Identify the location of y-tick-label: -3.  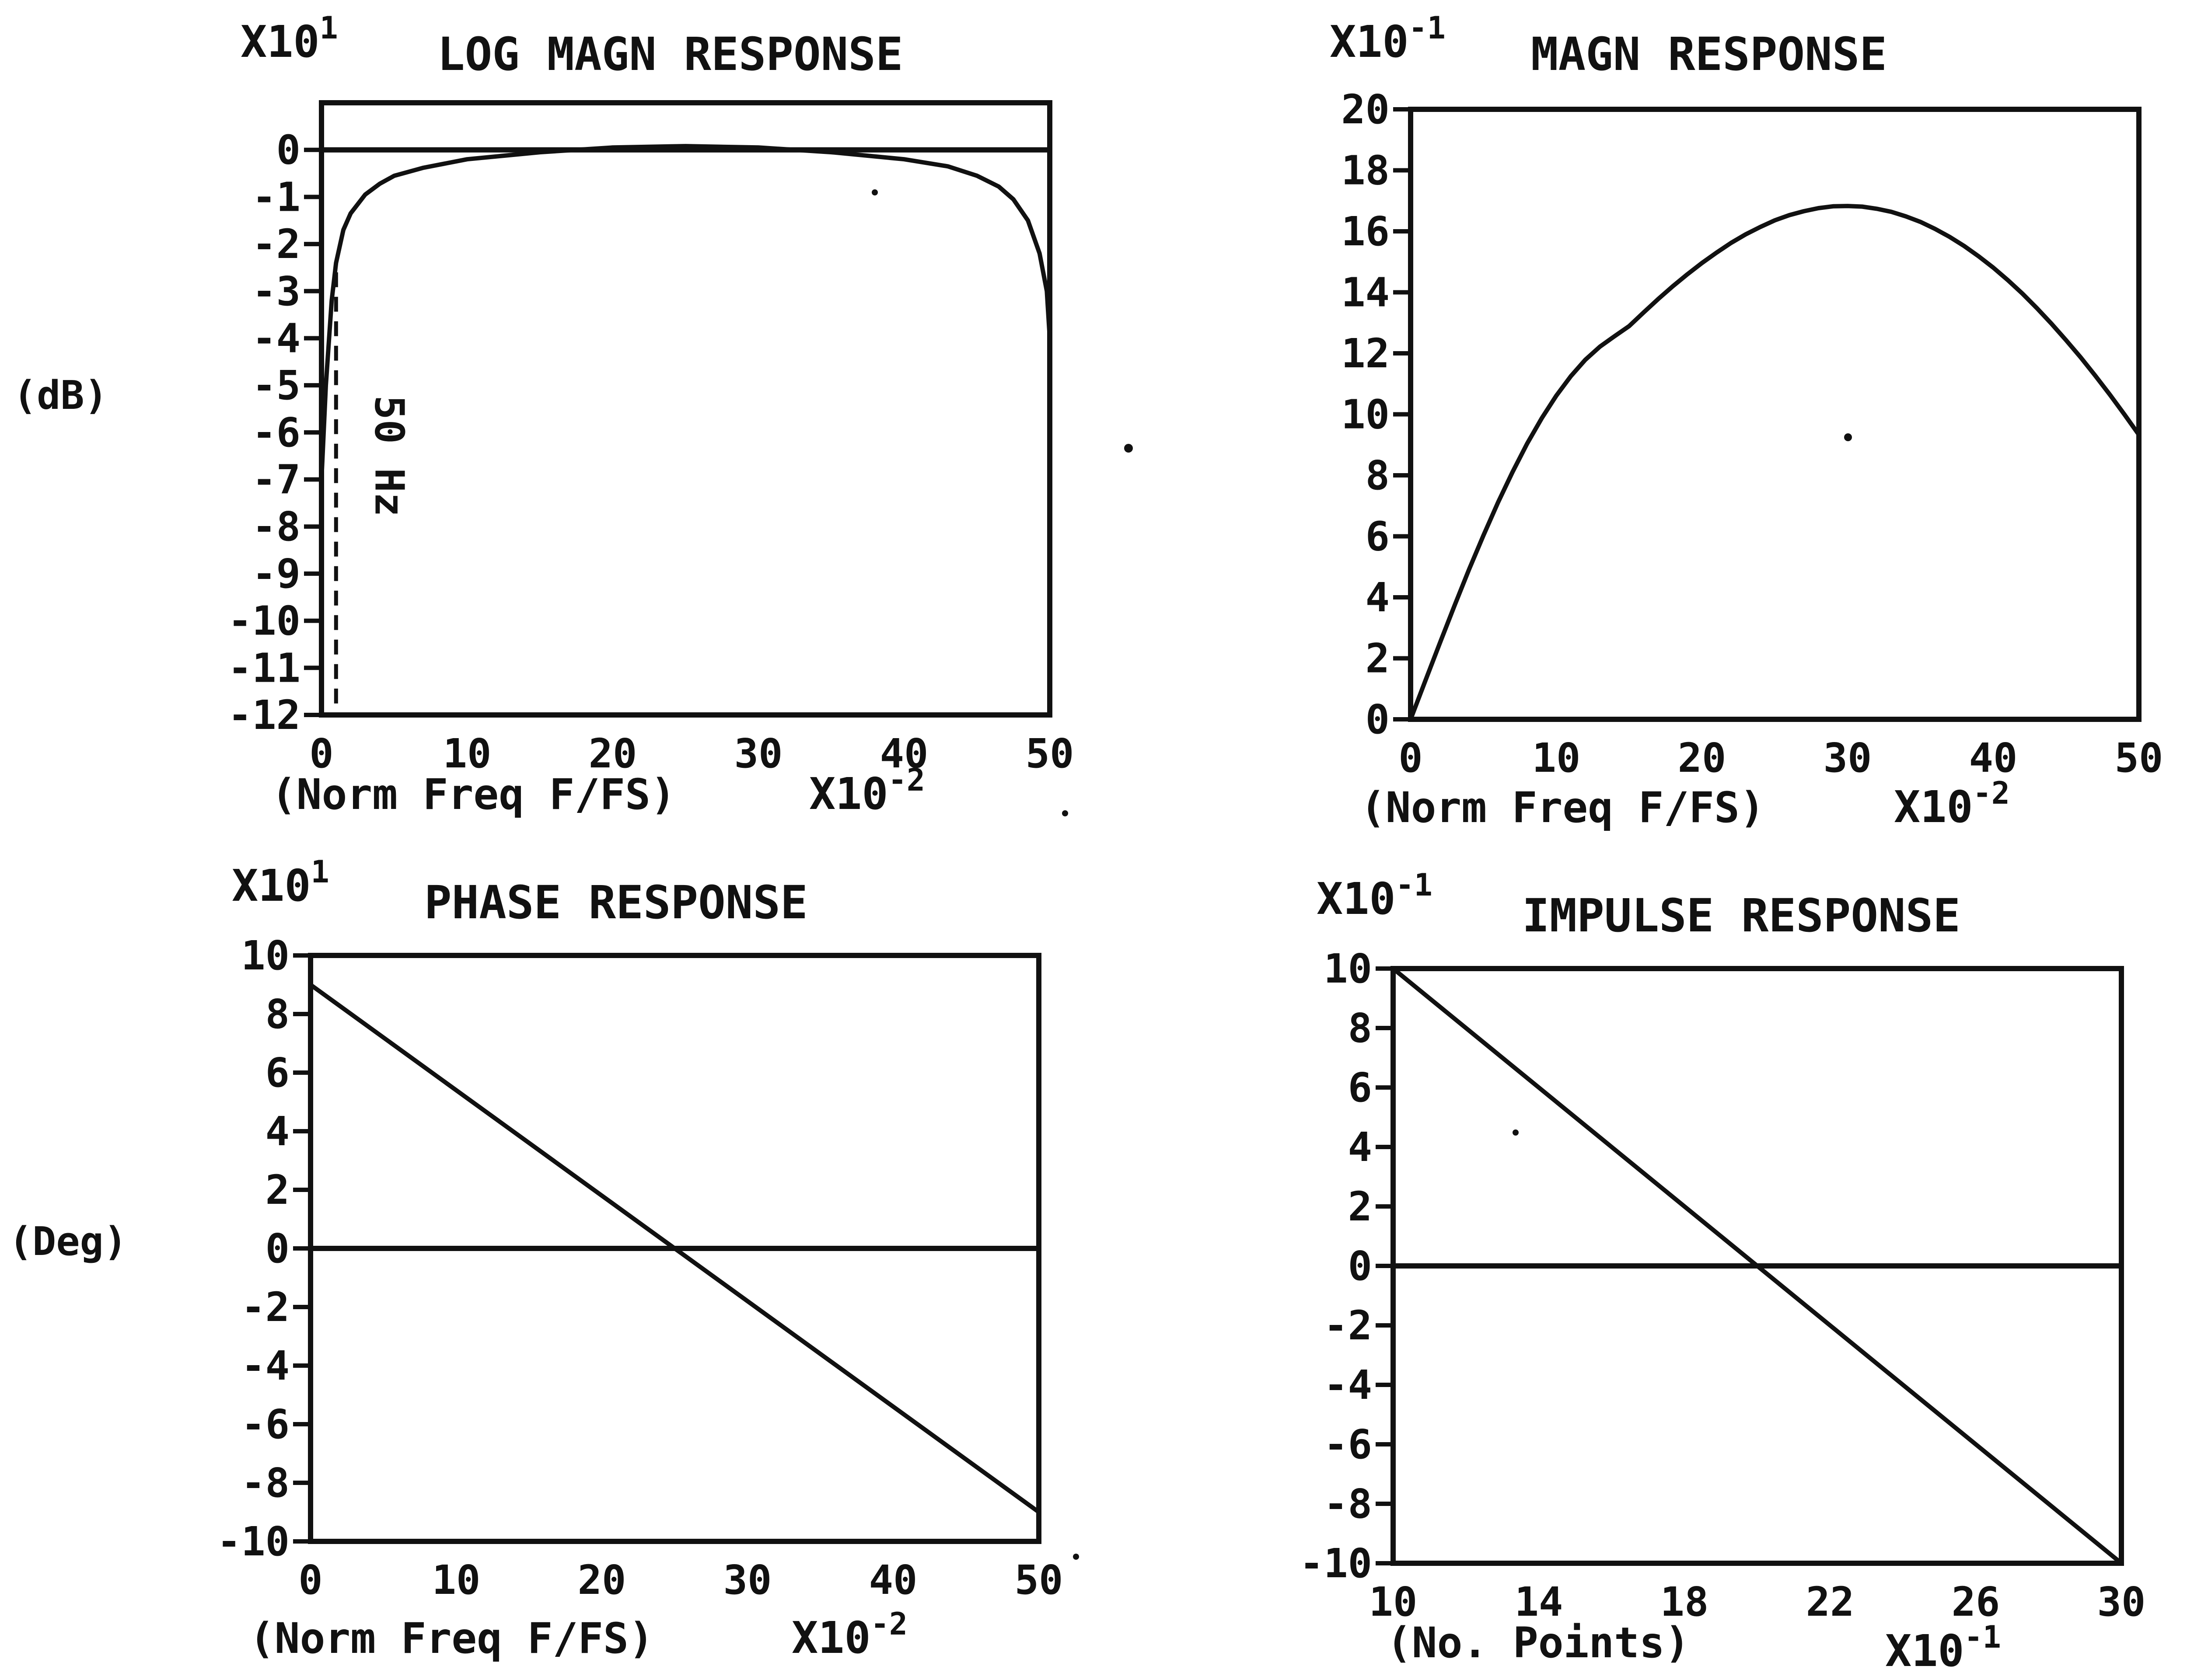
(276, 291).